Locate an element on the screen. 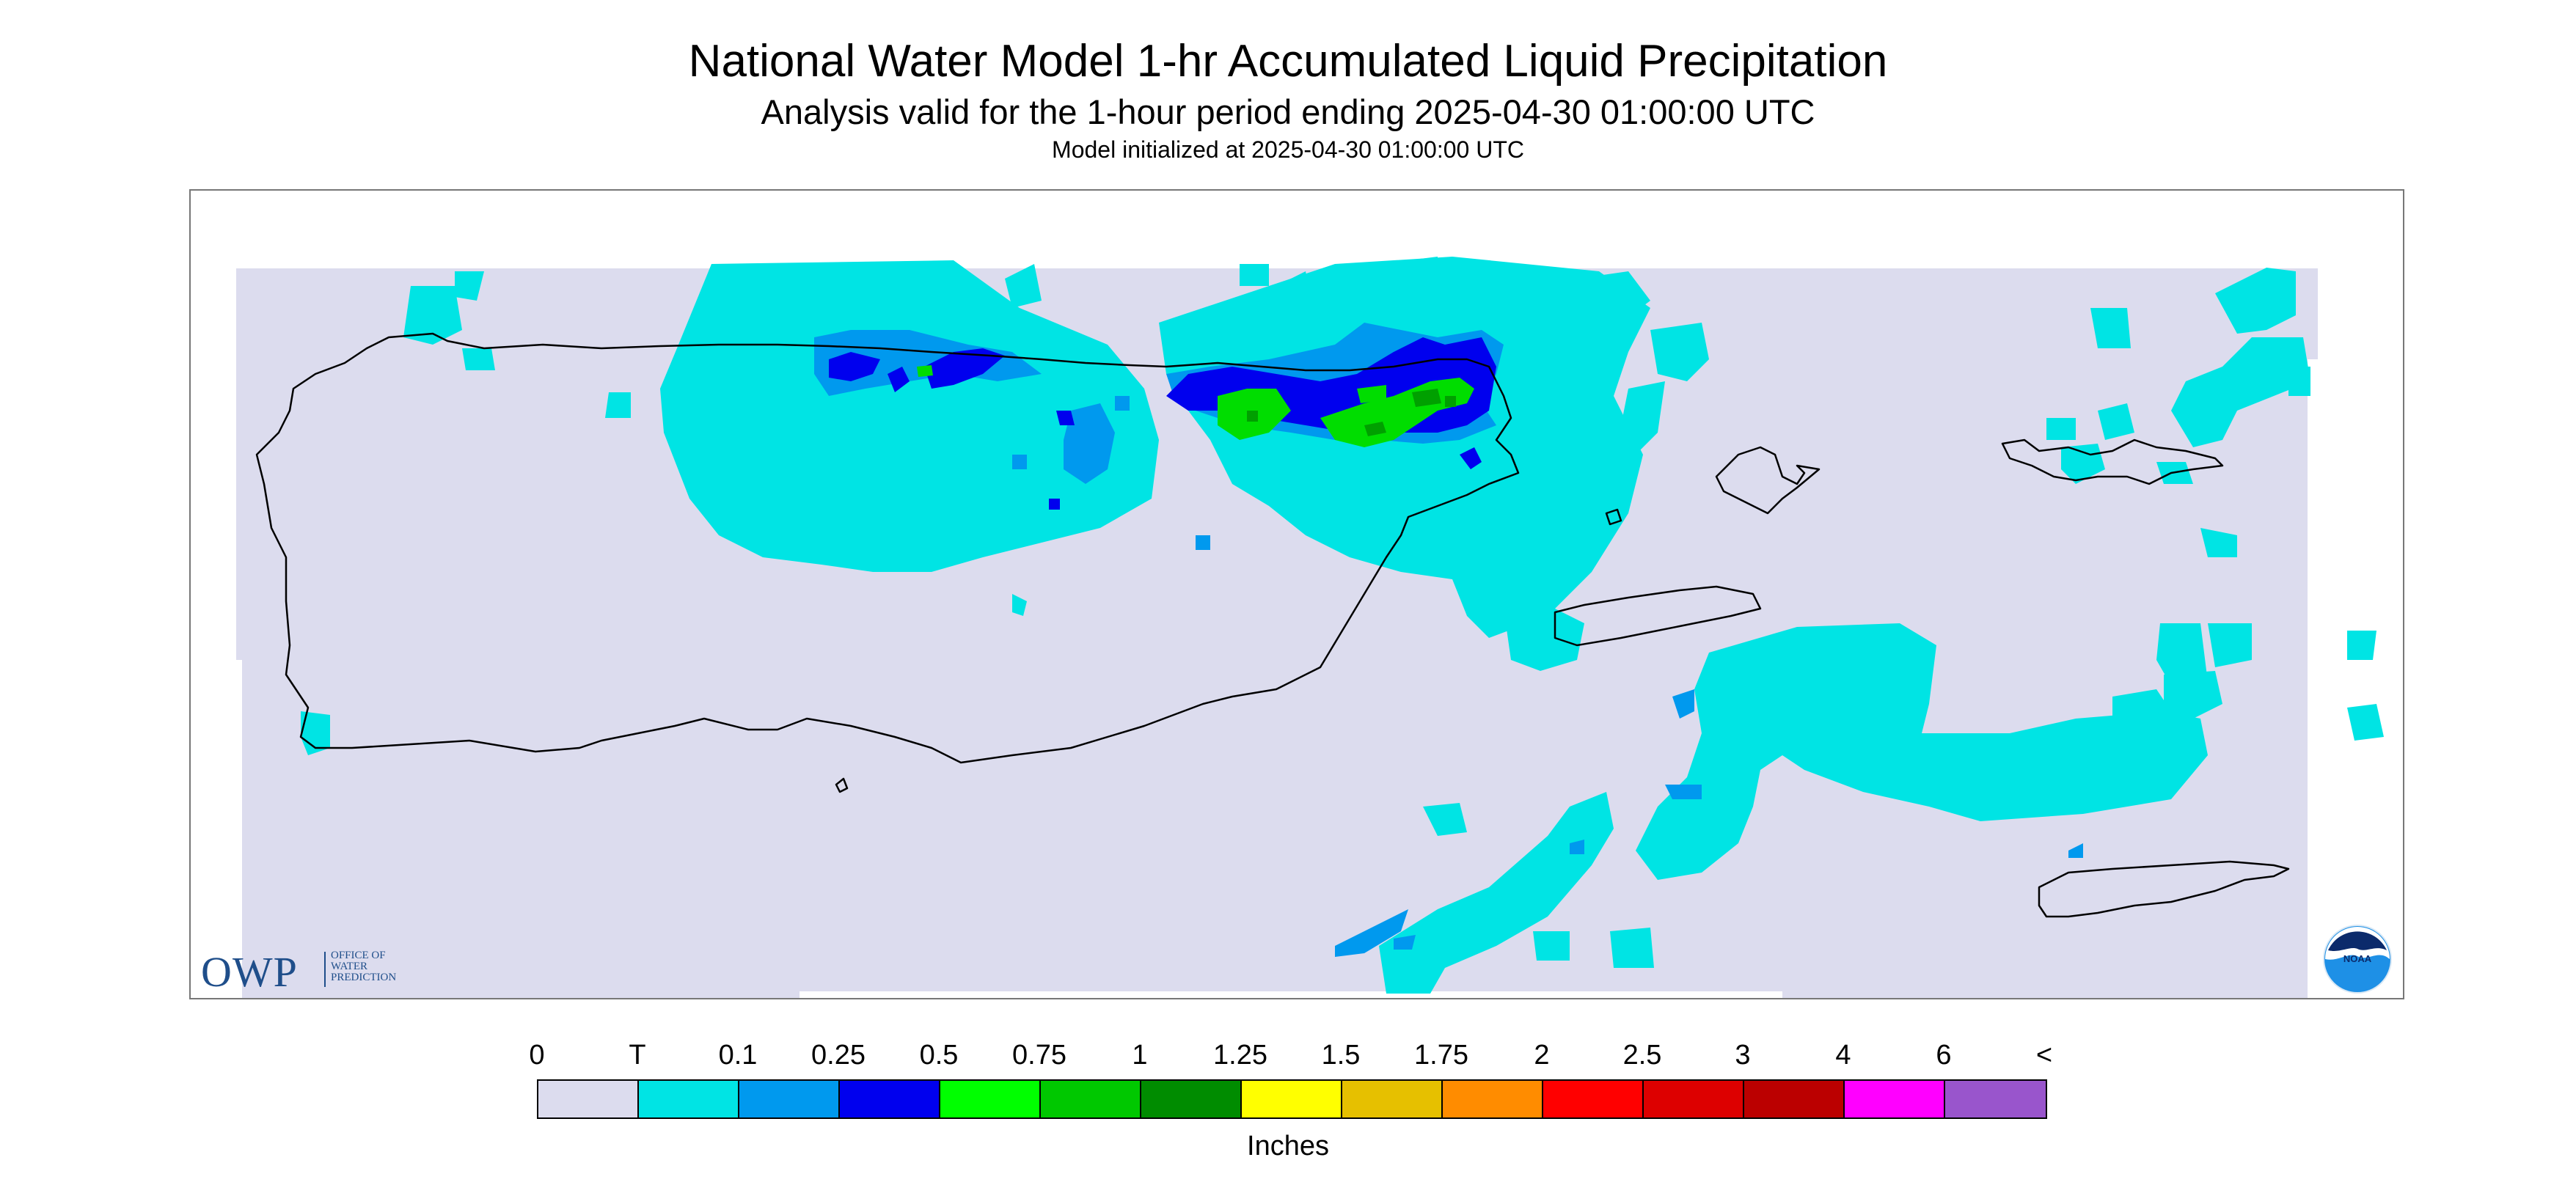 The width and height of the screenshot is (2576, 1182). owp-logo-subtitle: OFFICE OF WATER PREDICTION is located at coordinates (363, 966).